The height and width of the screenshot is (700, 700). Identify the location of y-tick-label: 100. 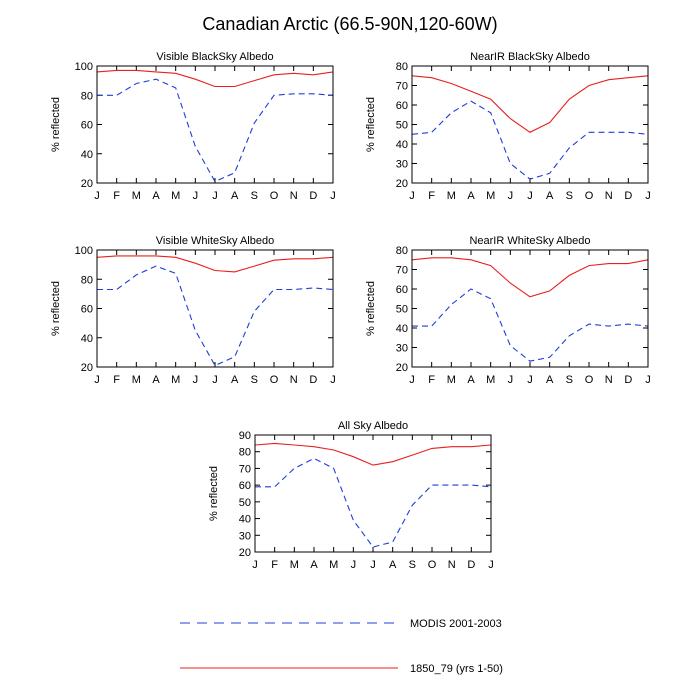
(84, 251).